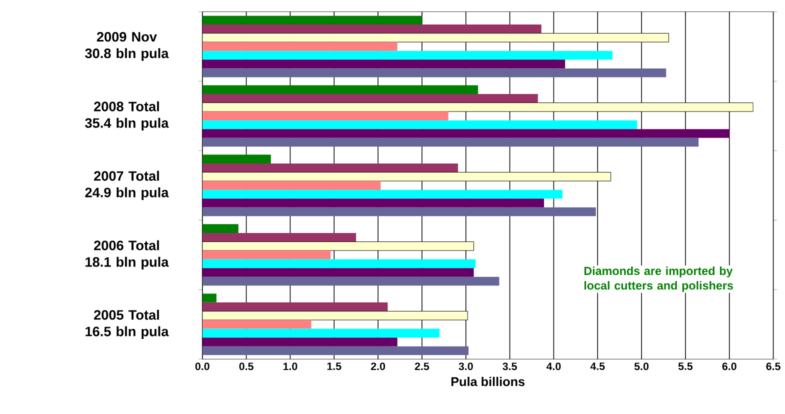 Image resolution: width=785 pixels, height=414 pixels. Describe the element at coordinates (127, 325) in the screenshot. I see `y-tick-label: 2005 Total 16.5 bln pula` at that location.